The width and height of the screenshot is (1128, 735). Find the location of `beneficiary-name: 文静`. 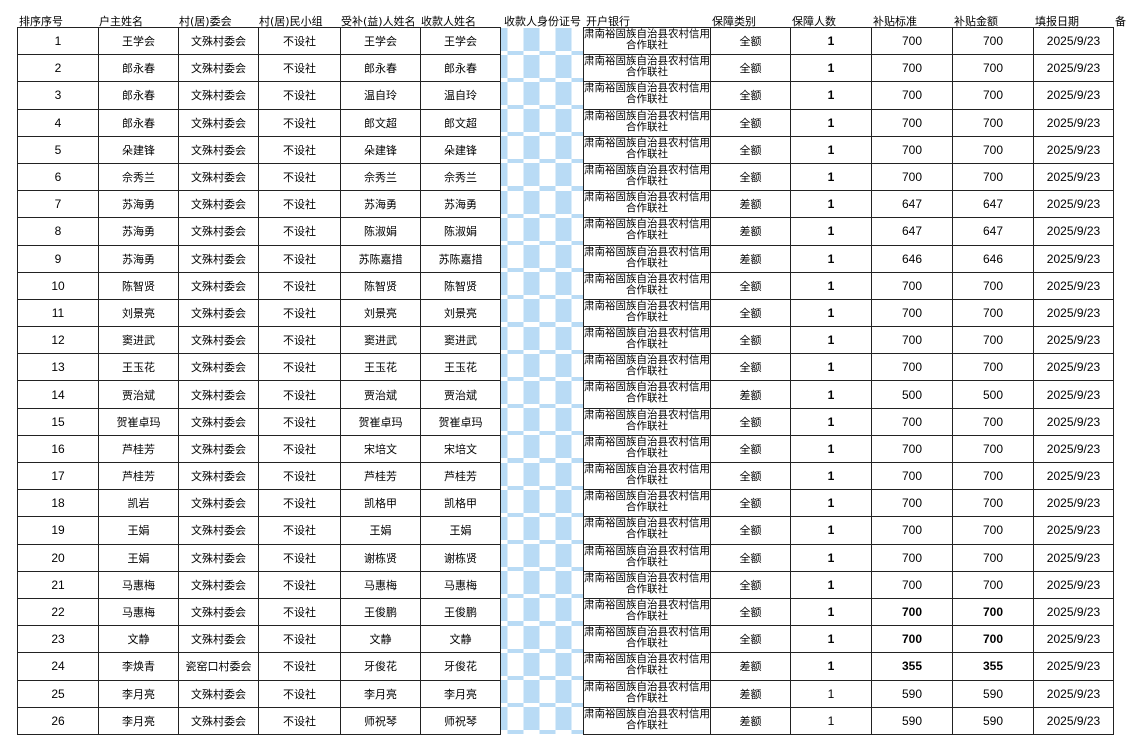

beneficiary-name: 文静 is located at coordinates (380, 639).